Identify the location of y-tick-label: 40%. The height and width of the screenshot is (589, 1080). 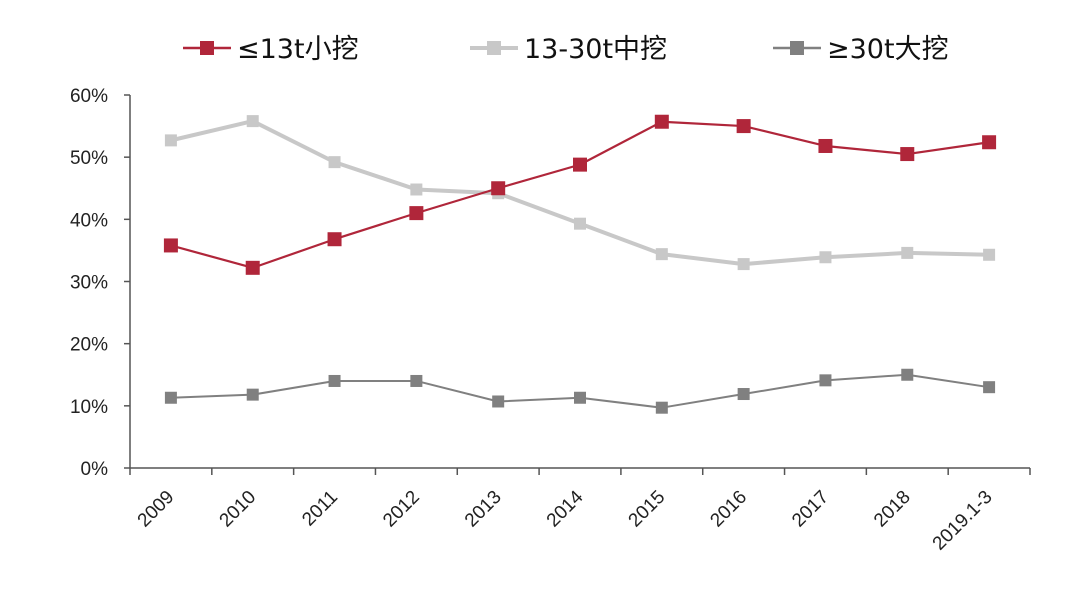
(89, 220).